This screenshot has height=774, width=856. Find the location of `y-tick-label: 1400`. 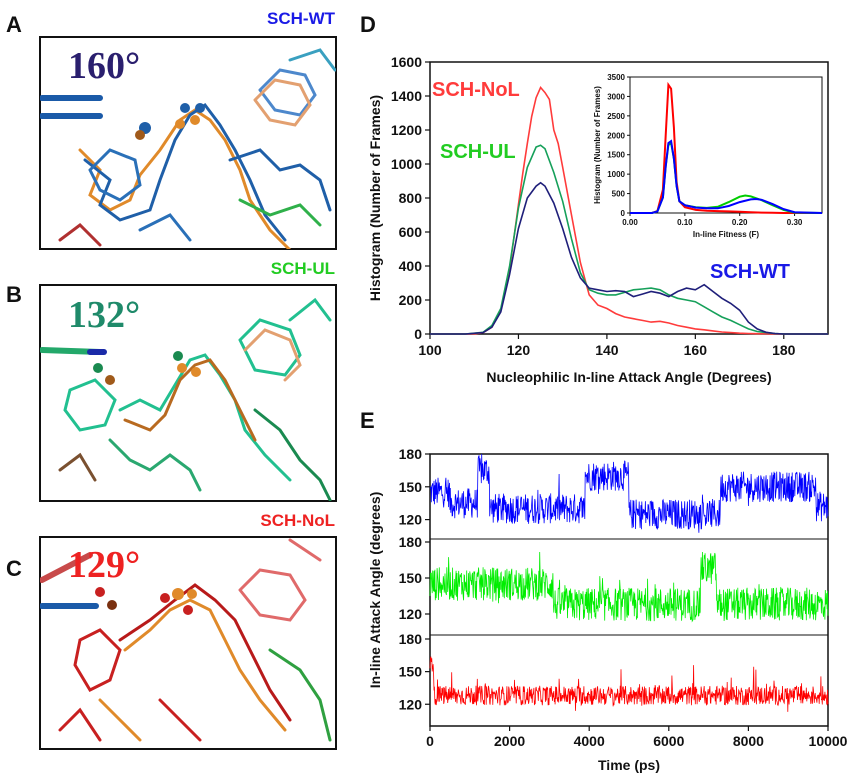

y-tick-label: 1400 is located at coordinates (406, 96).